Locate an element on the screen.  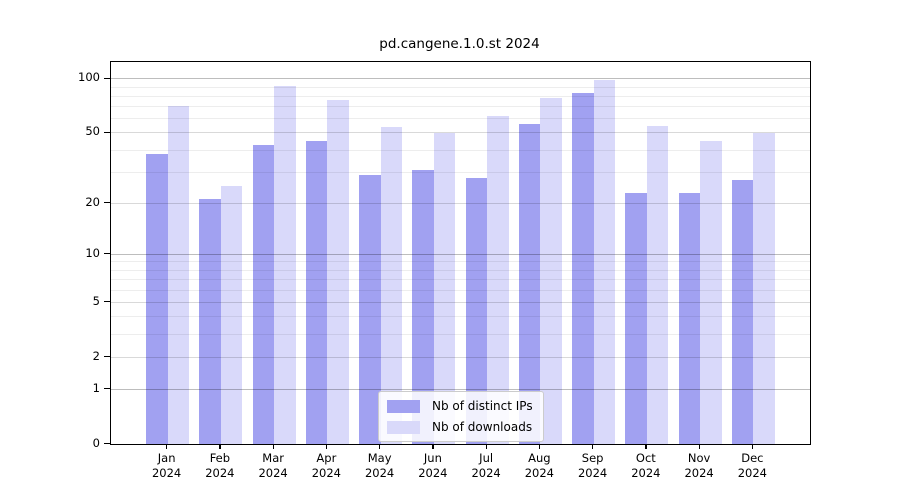
x-tick-label: Oct 2024 is located at coordinates (646, 465).